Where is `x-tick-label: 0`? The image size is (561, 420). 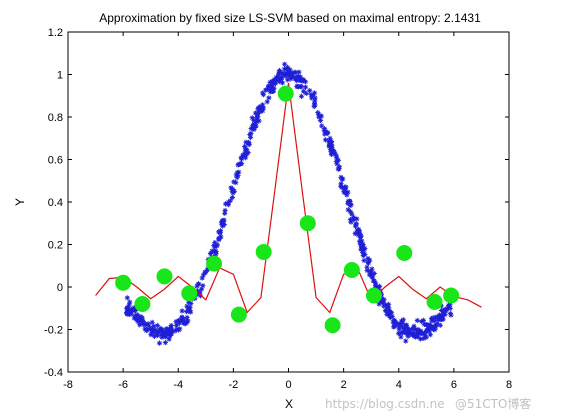 x-tick-label: 0 is located at coordinates (288, 385).